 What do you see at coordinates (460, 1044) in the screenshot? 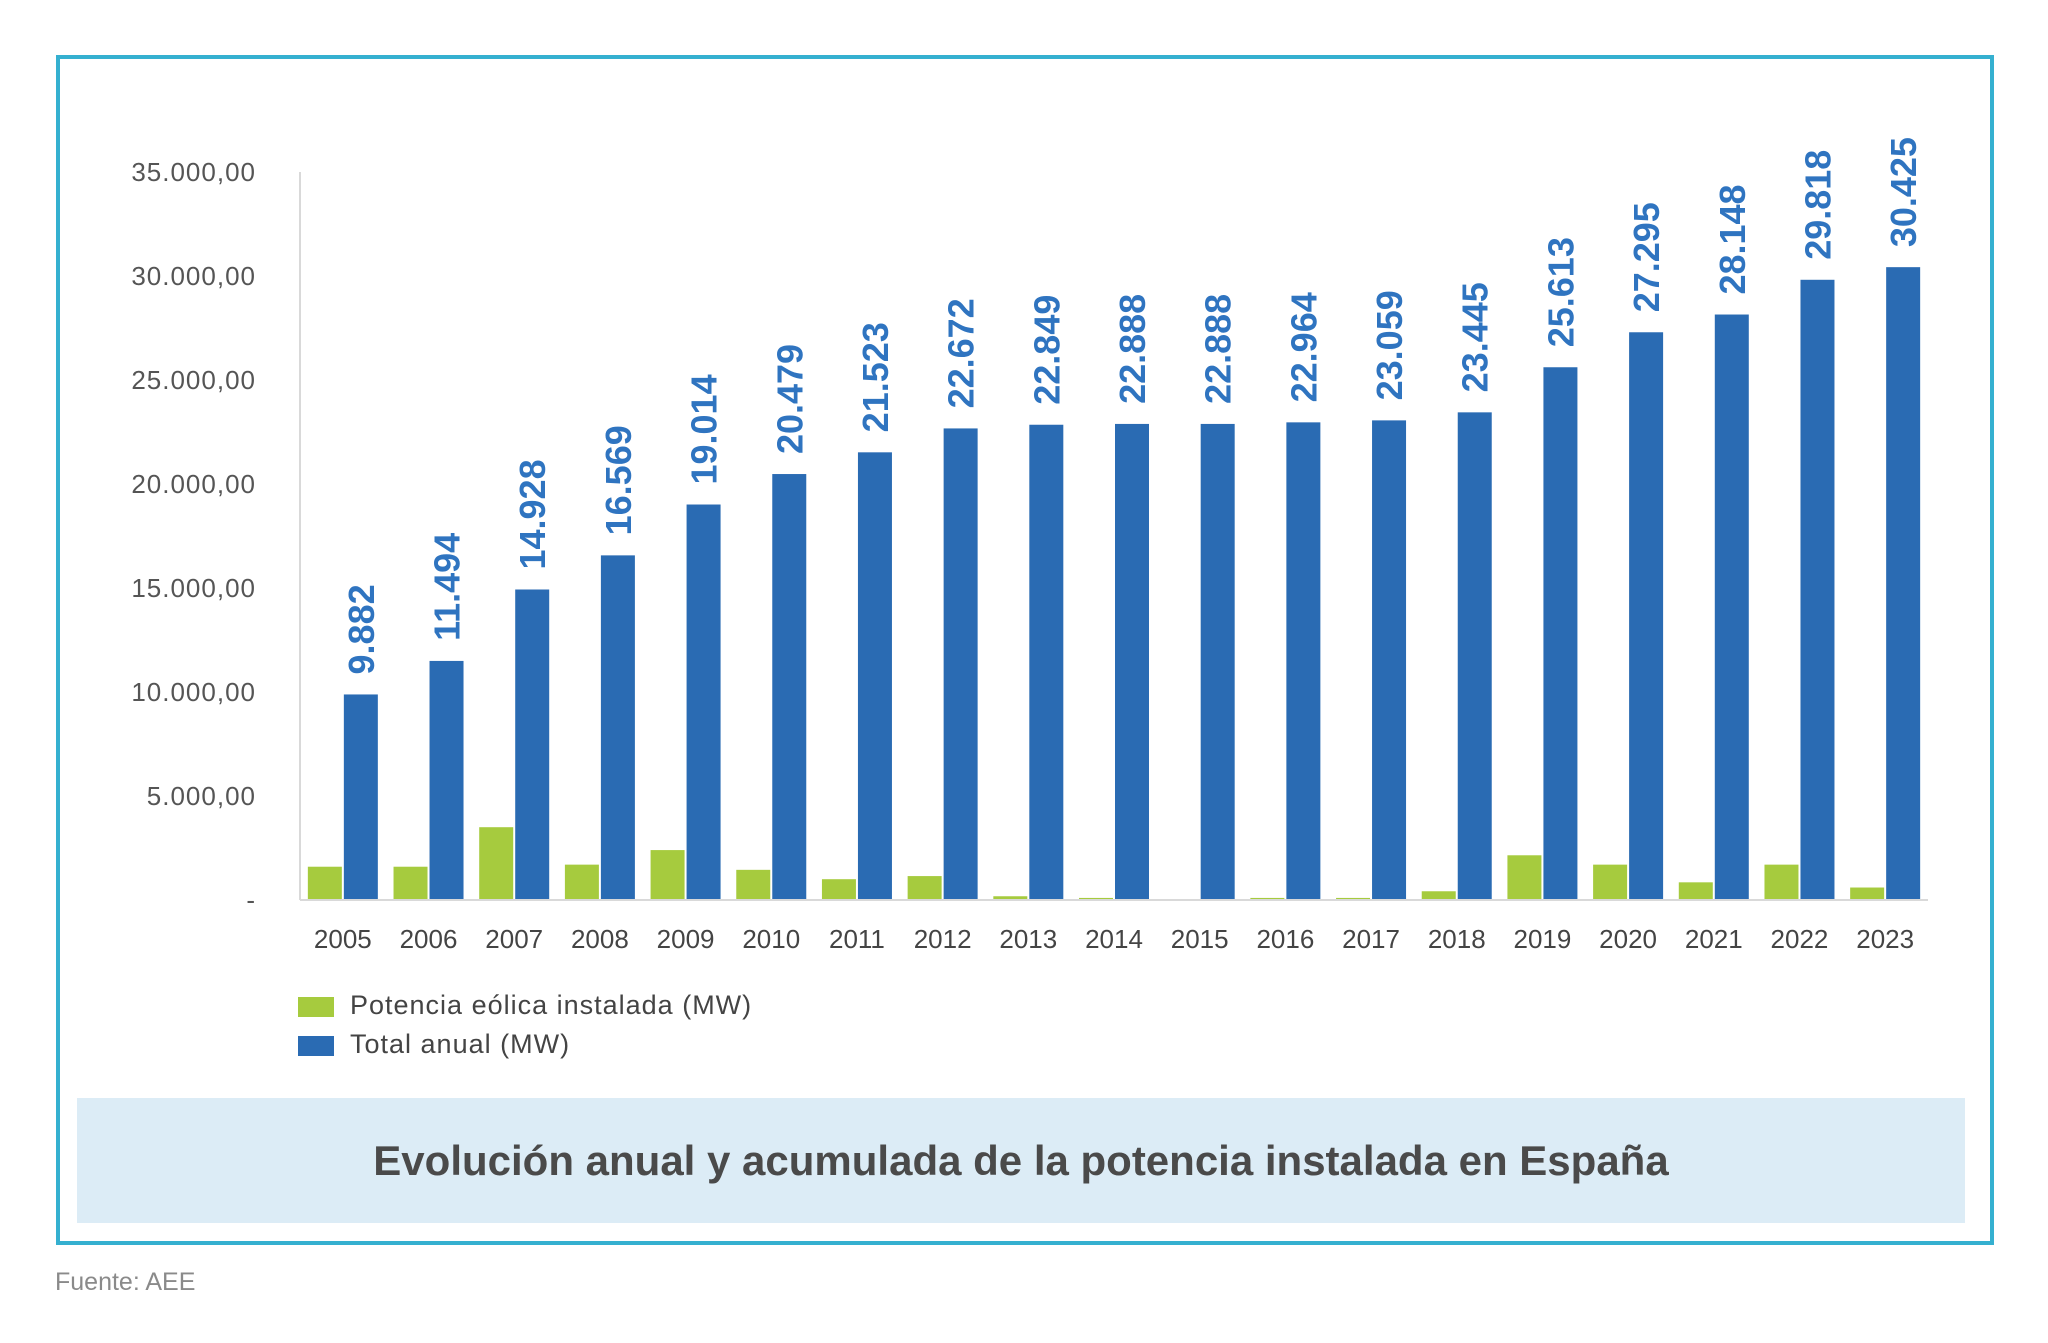
I see `legend-label-total: Total anual (MW)` at bounding box center [460, 1044].